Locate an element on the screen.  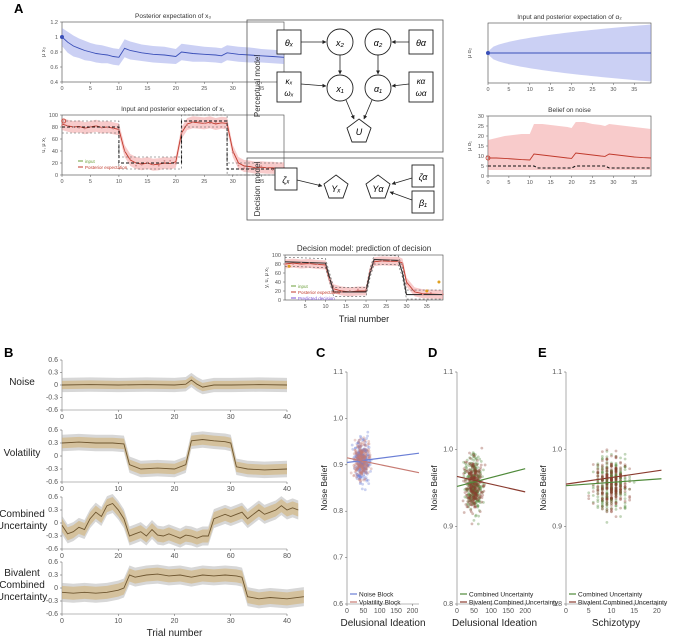
node-y-a is located at coordinates (378, 186).